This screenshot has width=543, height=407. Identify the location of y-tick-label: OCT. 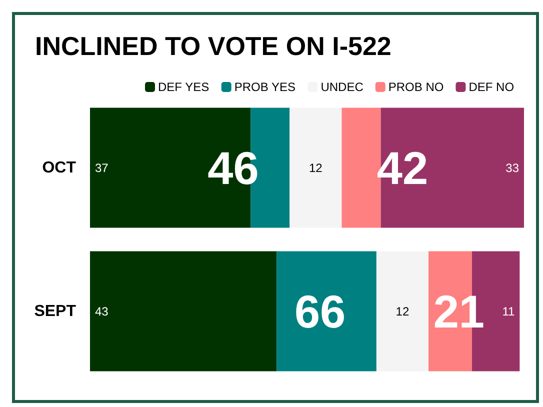
(59, 167).